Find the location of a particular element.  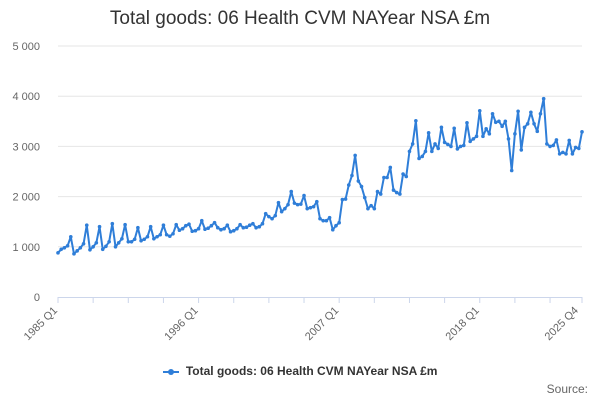

legend: Total goods: 06 Health CVM NAYear NSA £m is located at coordinates (300, 371).